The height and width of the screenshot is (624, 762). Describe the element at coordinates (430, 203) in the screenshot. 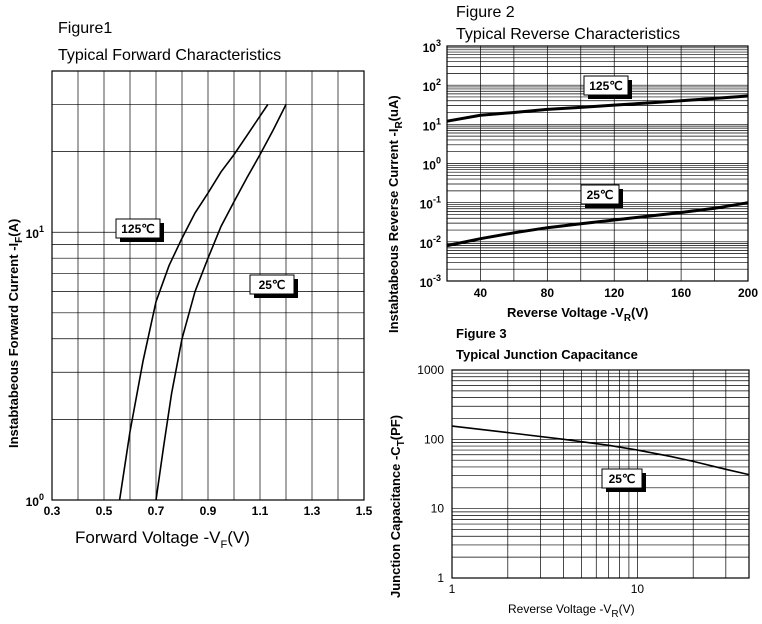

I see `figure-2-y-tick-label: 10⁻¹` at that location.